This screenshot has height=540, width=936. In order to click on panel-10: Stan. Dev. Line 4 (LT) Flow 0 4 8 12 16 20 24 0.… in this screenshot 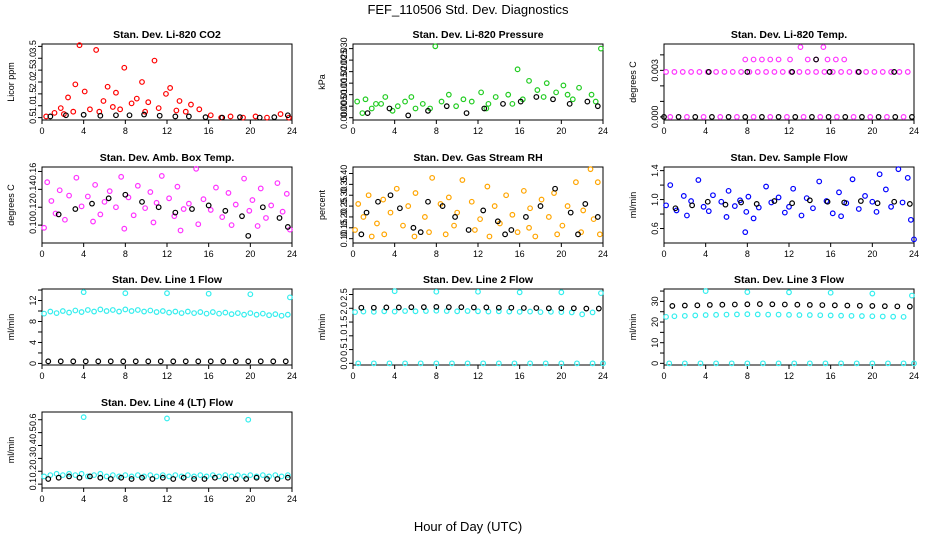, I will do `click(151, 450)`.